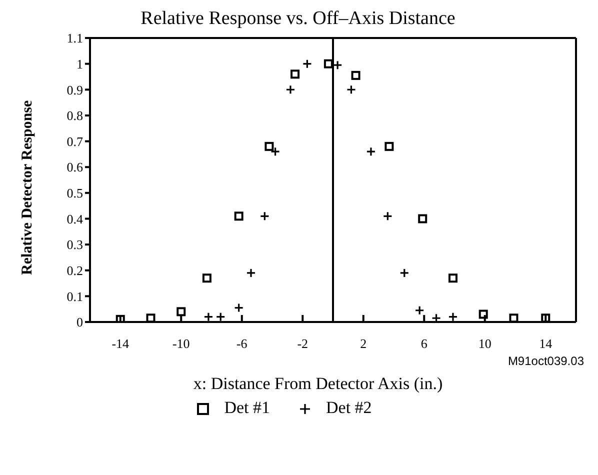  I want to click on y-tick-label: 0, so click(79, 322).